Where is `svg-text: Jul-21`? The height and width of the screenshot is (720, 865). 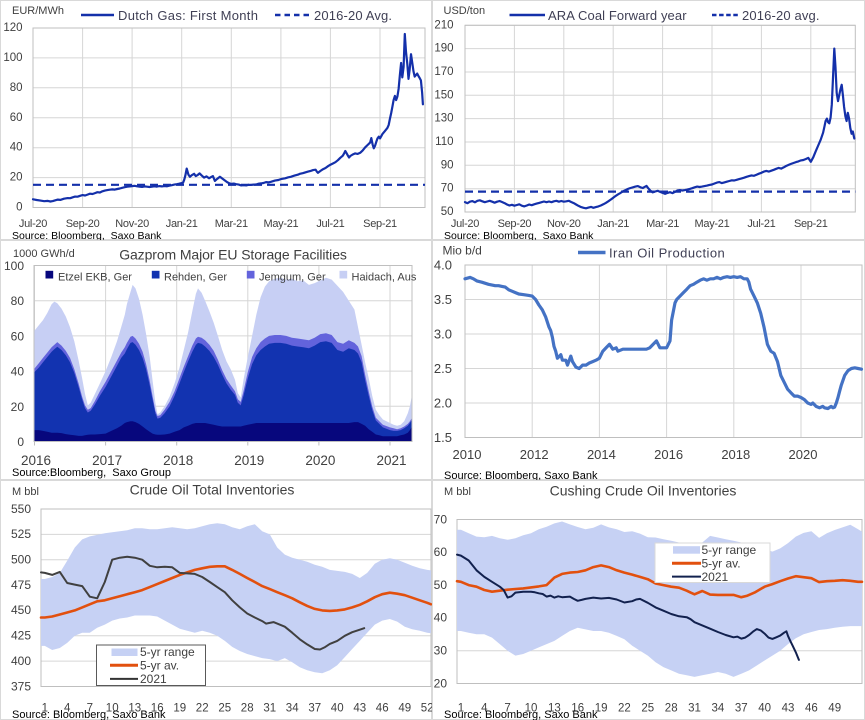
svg-text: Jul-21 is located at coordinates (761, 224).